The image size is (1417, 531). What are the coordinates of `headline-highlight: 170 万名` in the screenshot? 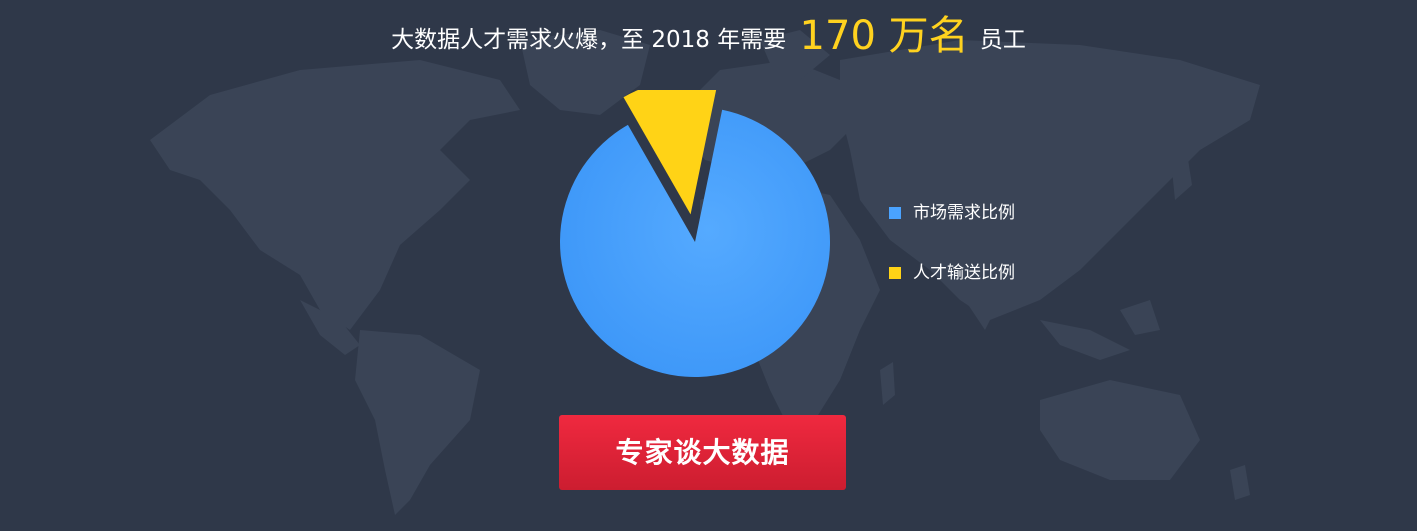 It's located at (884, 36).